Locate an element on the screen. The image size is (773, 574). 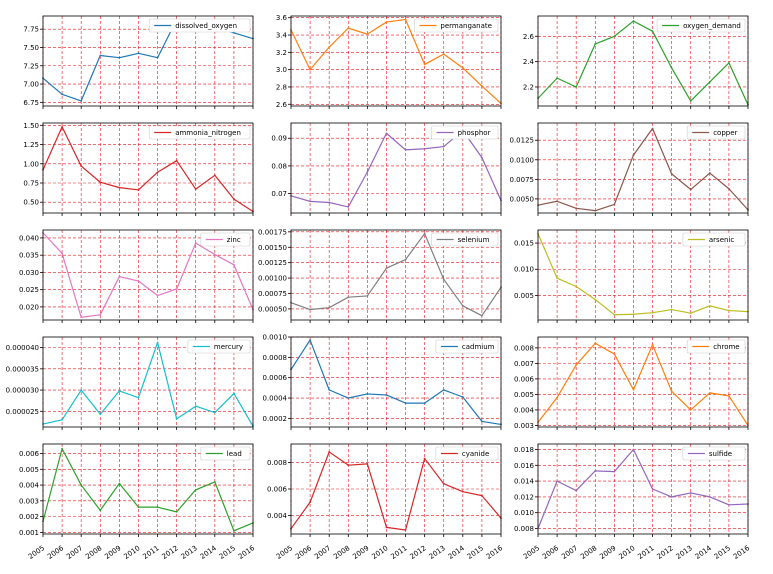
y-tick-label: 7.25 is located at coordinates (31, 66).